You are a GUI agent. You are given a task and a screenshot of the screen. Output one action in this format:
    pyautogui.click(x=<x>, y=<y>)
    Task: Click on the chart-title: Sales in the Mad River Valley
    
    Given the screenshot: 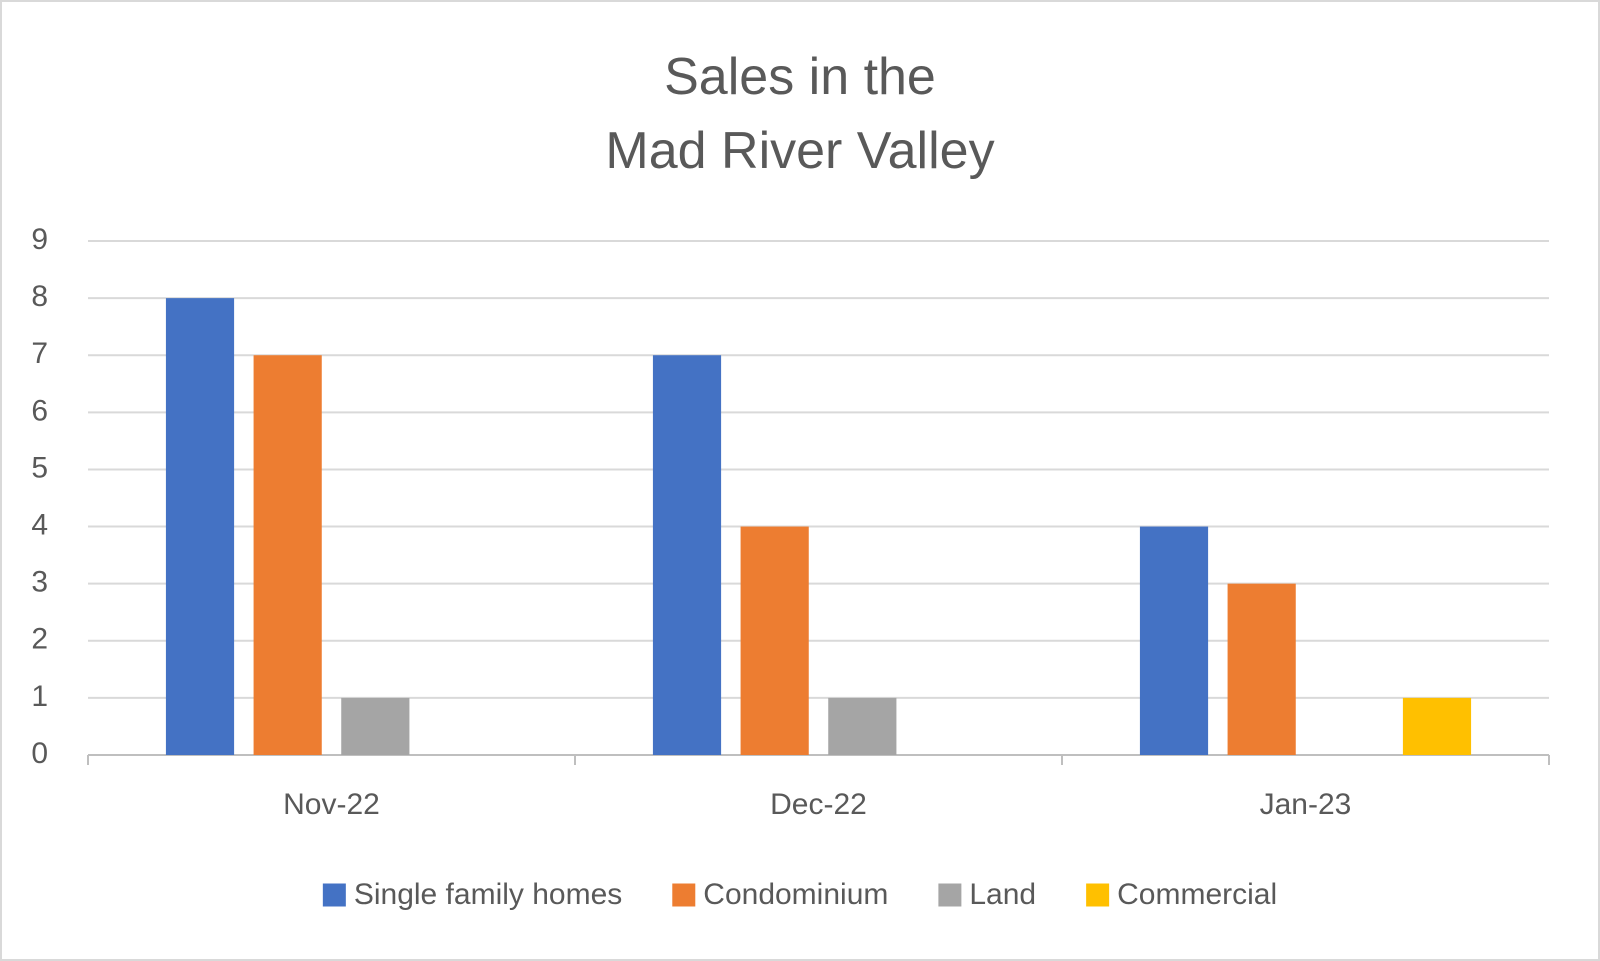 What is the action you would take?
    pyautogui.click(x=800, y=114)
    